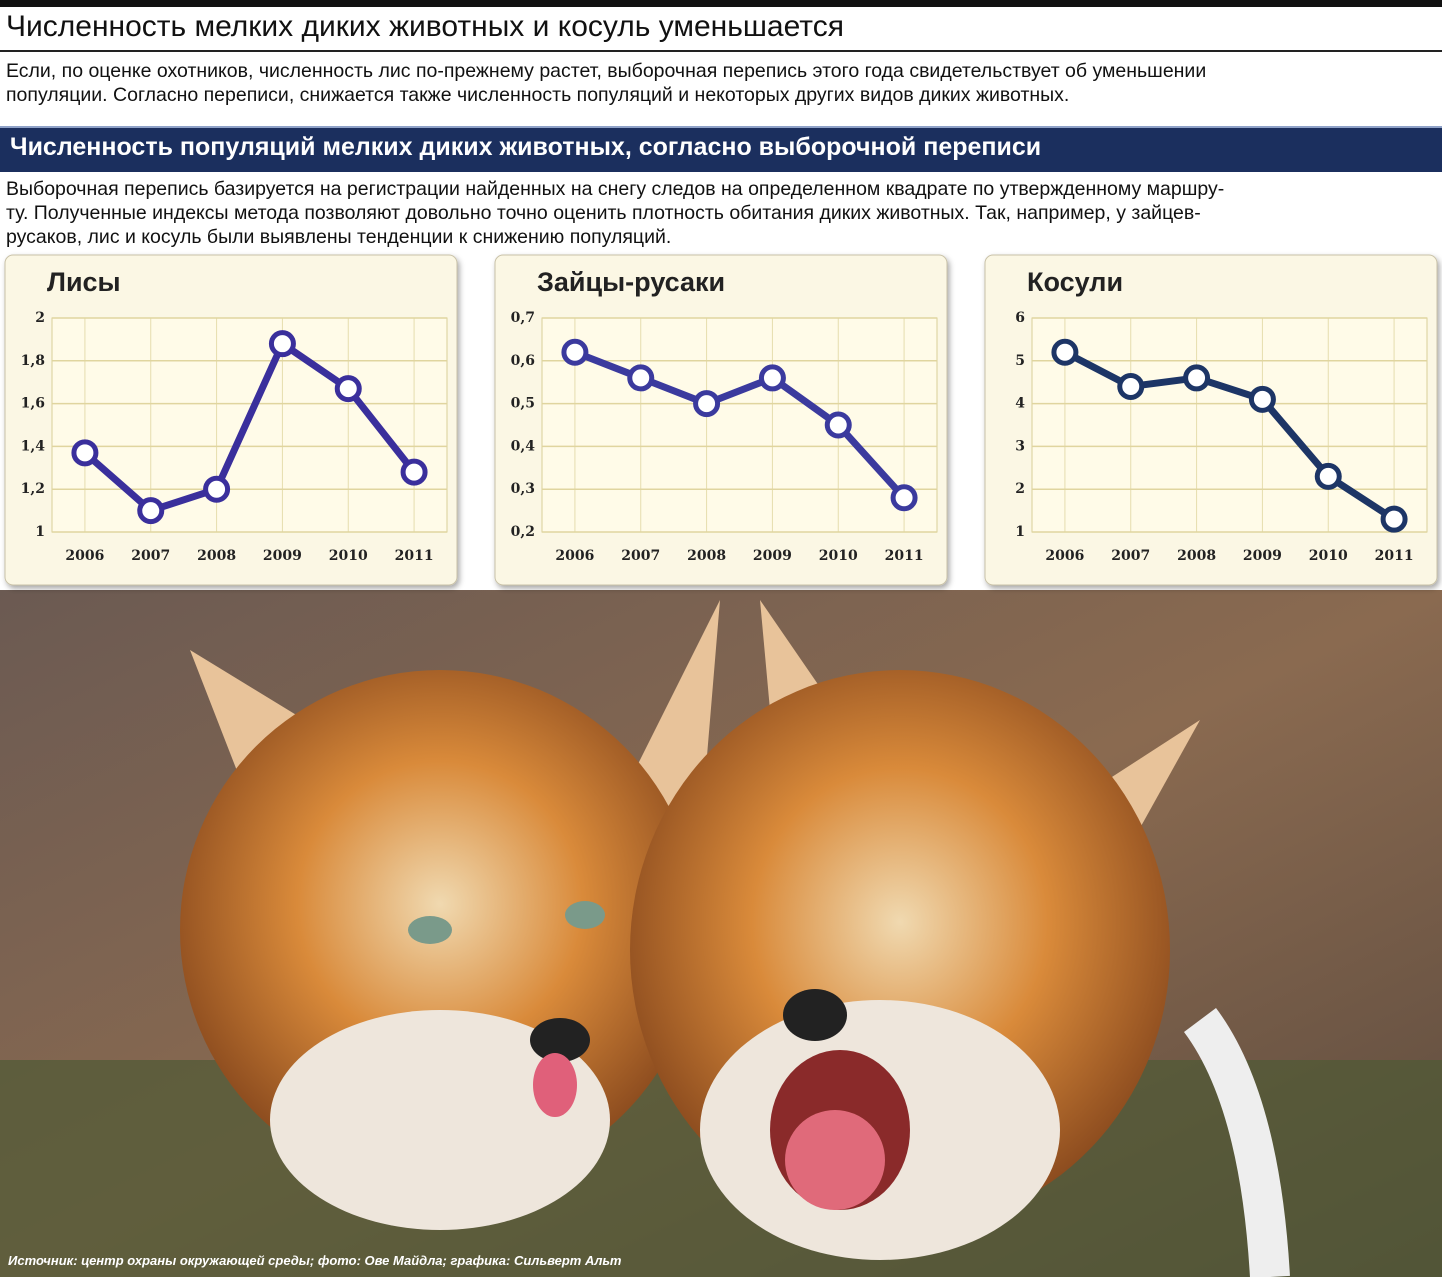 This screenshot has height=1277, width=1442. I want to click on section-bar, so click(721, 149).